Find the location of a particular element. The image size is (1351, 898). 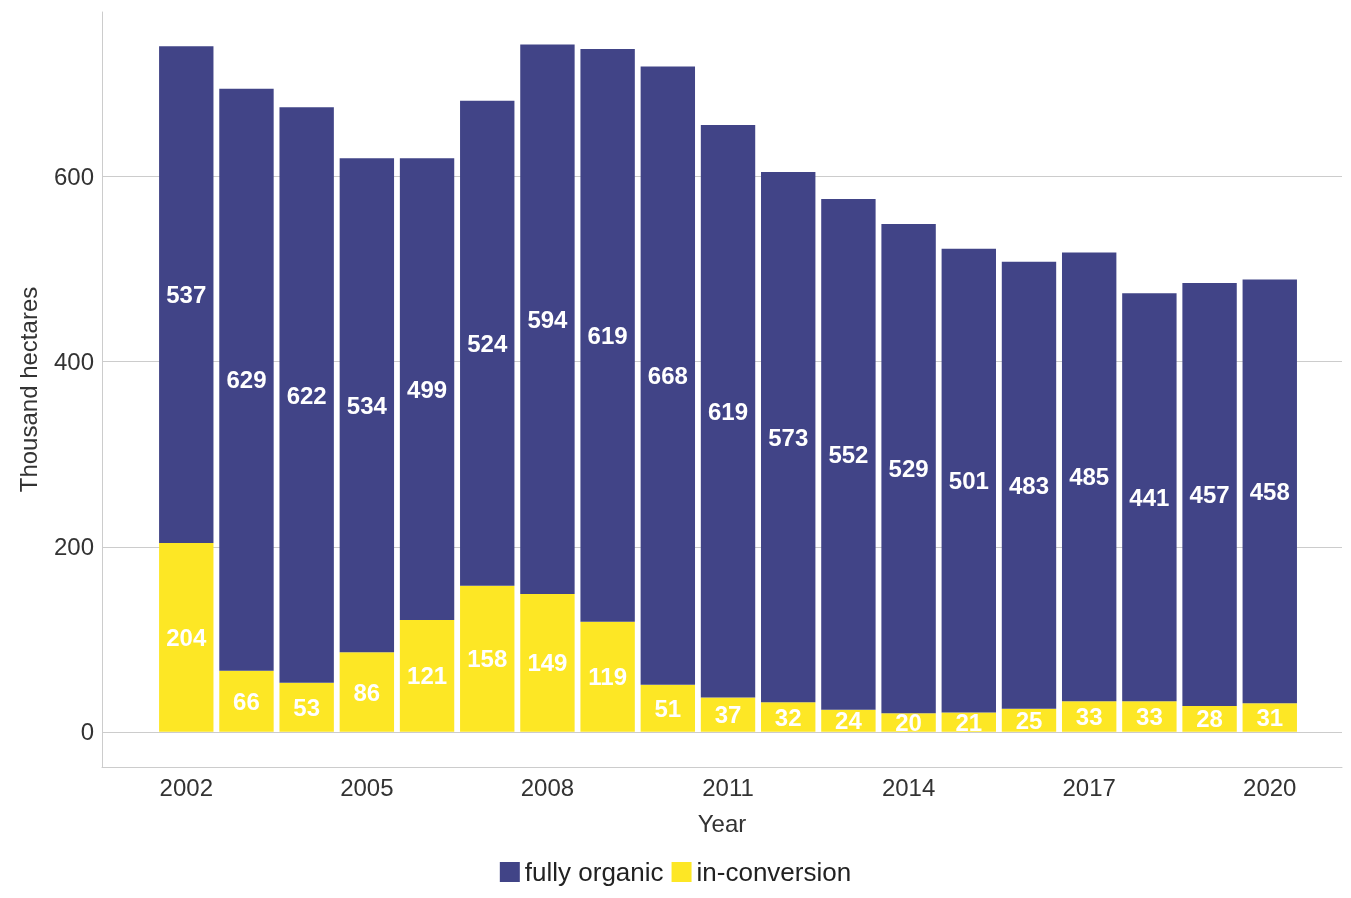

x-tick-label: 2011 is located at coordinates (728, 787).